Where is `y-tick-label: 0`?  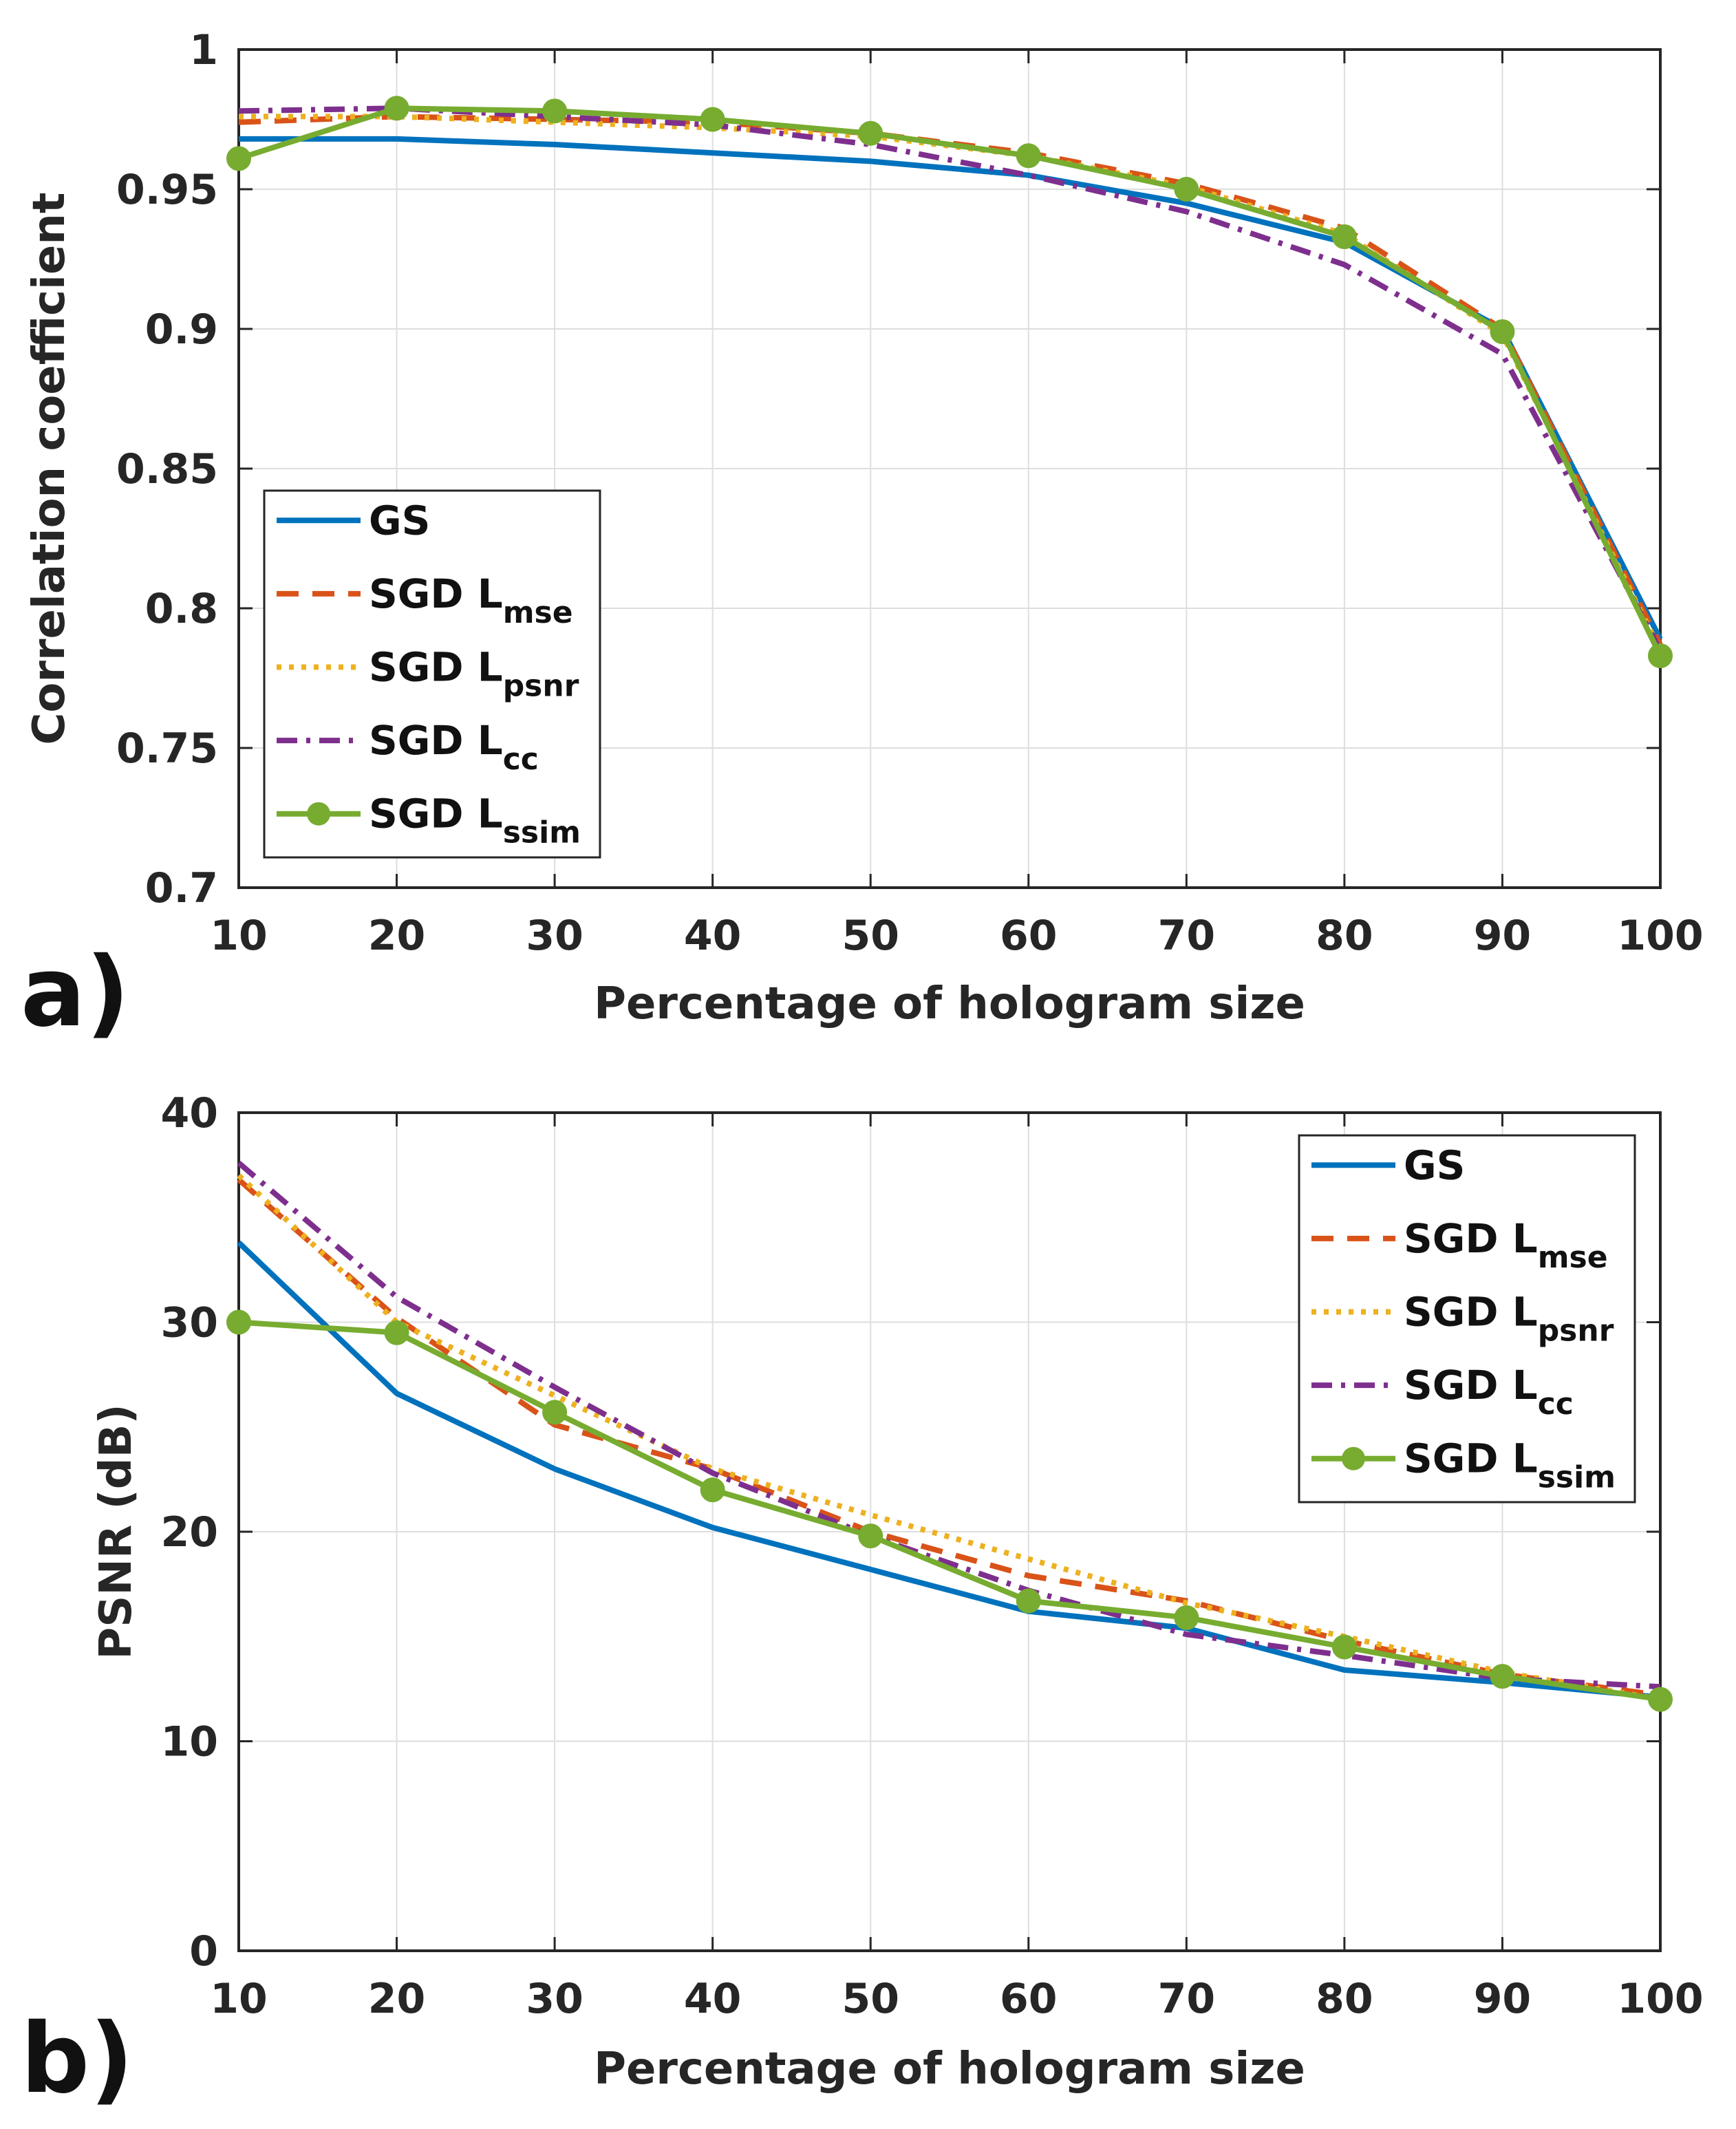
y-tick-label: 0 is located at coordinates (203, 1951).